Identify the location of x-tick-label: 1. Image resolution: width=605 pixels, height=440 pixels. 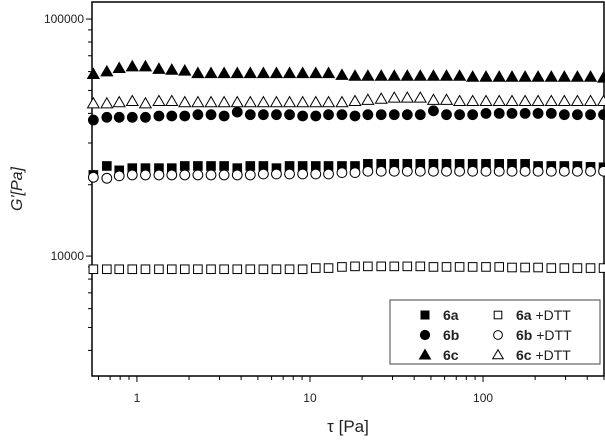
(137, 398).